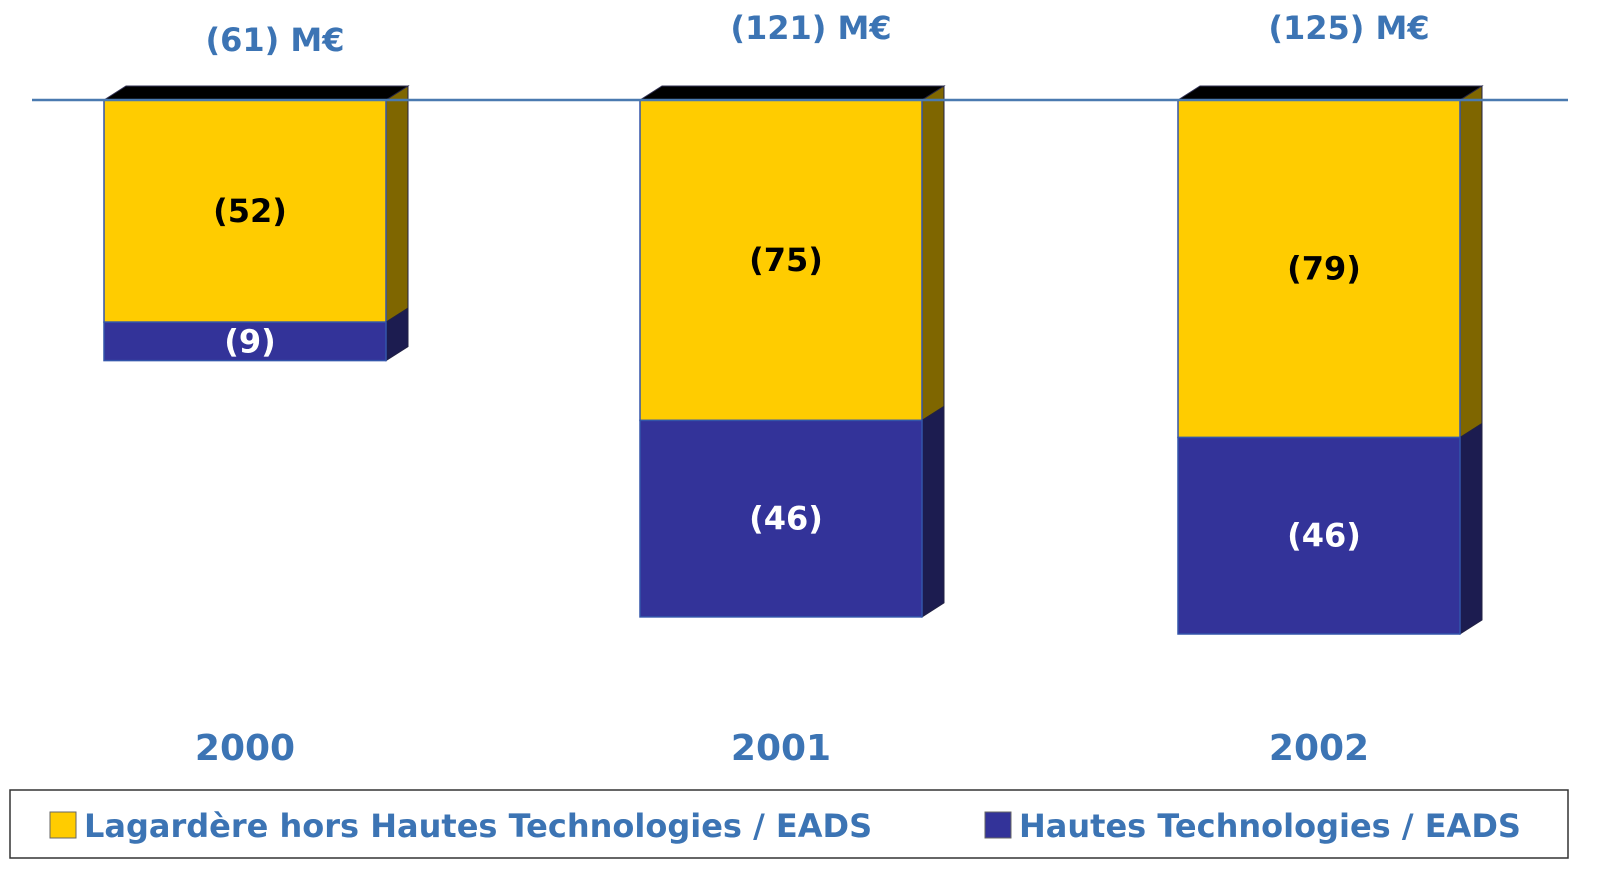  Describe the element at coordinates (786, 260) in the screenshot. I see `value-label: (75)` at that location.